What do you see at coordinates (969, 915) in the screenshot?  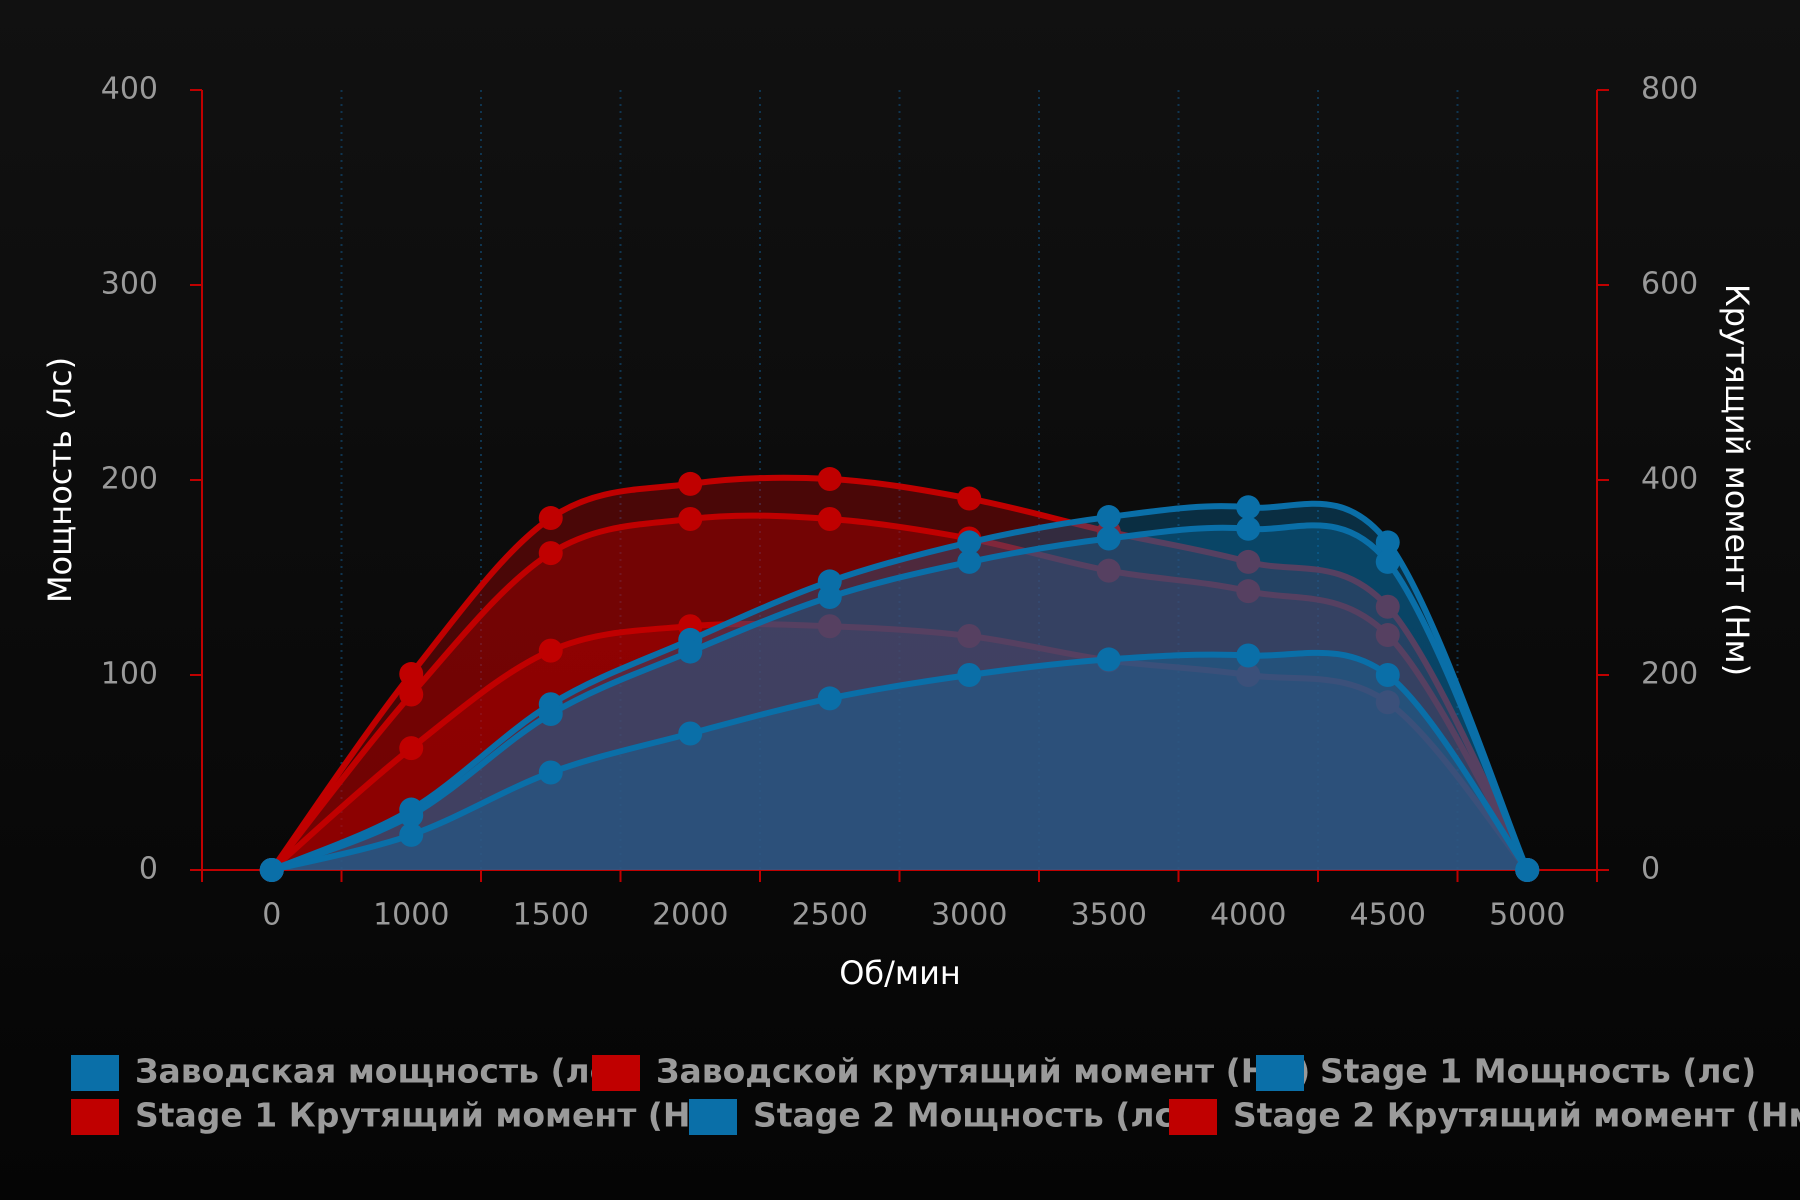 I see `x-tick-label: 3000` at bounding box center [969, 915].